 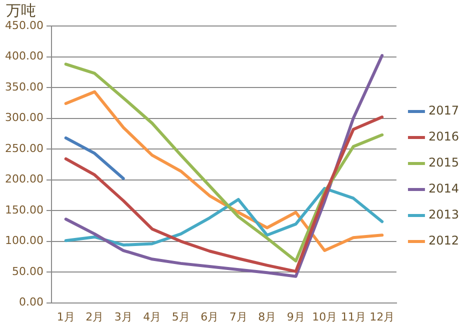 What do you see at coordinates (325, 317) in the screenshot?
I see `x-tick-label: 10月` at bounding box center [325, 317].